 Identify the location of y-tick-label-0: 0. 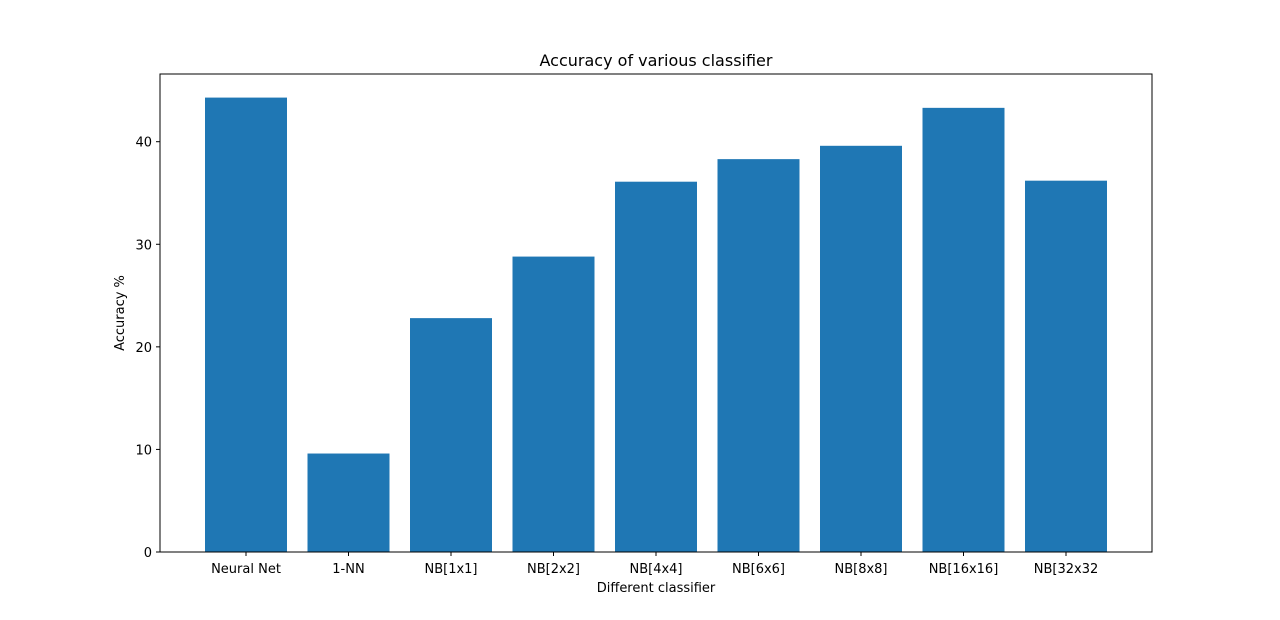
(148, 553).